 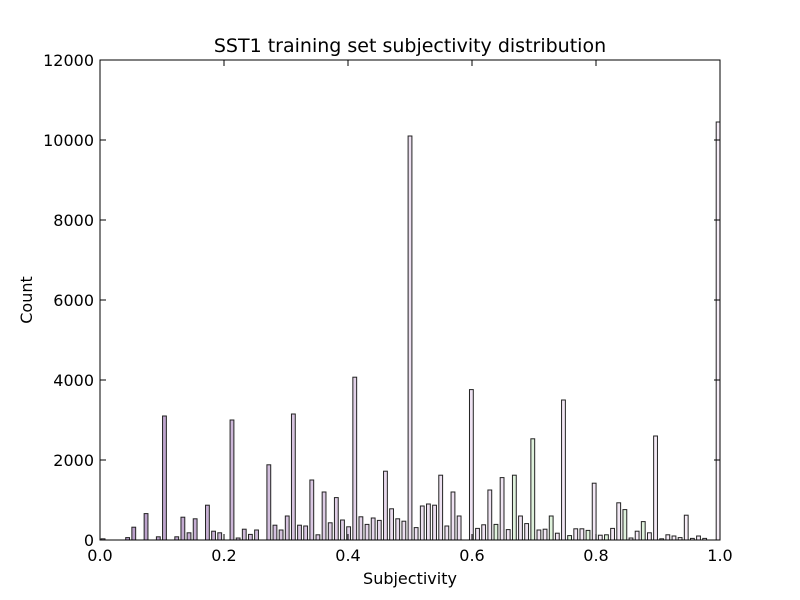 What do you see at coordinates (89, 540) in the screenshot?
I see `y-tick-label: 0` at bounding box center [89, 540].